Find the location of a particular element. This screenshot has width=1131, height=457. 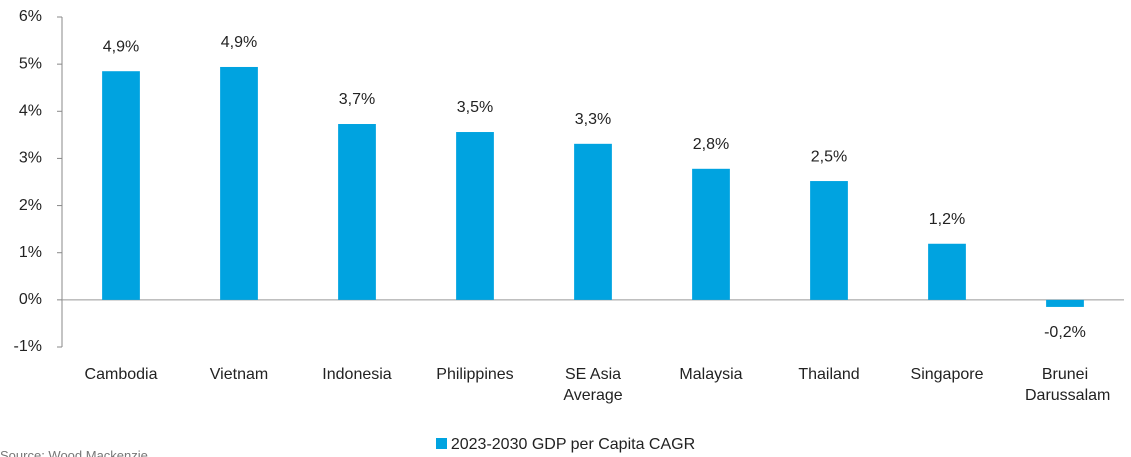

x-tick-label: SE Asia Average is located at coordinates (593, 385).